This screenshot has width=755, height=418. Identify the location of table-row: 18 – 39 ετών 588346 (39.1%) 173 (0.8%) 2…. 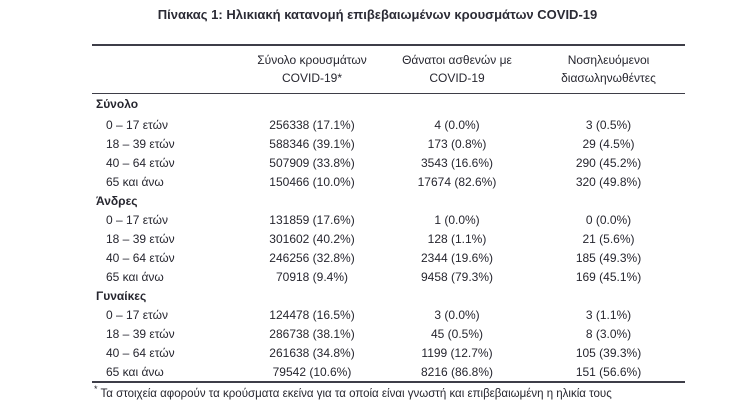
(388, 143).